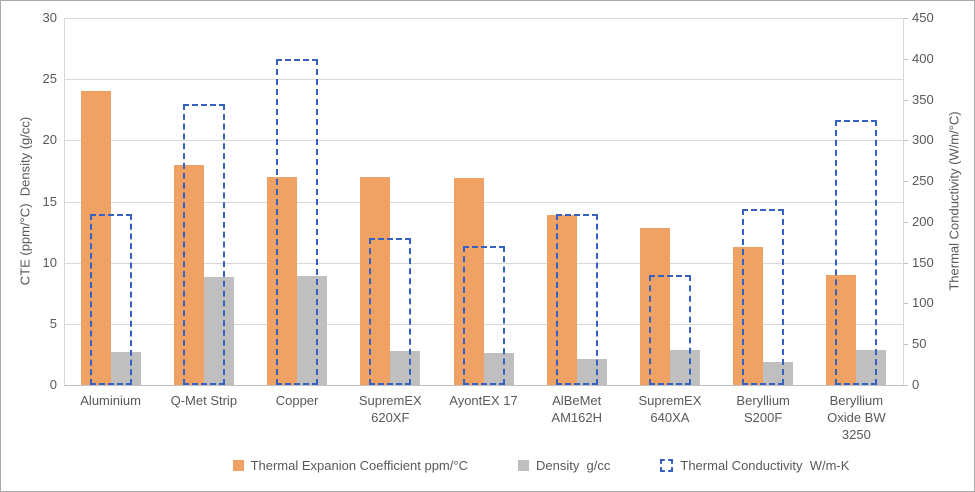 This screenshot has width=975, height=492. What do you see at coordinates (923, 181) in the screenshot?
I see `right-axis-tick-label: 250` at bounding box center [923, 181].